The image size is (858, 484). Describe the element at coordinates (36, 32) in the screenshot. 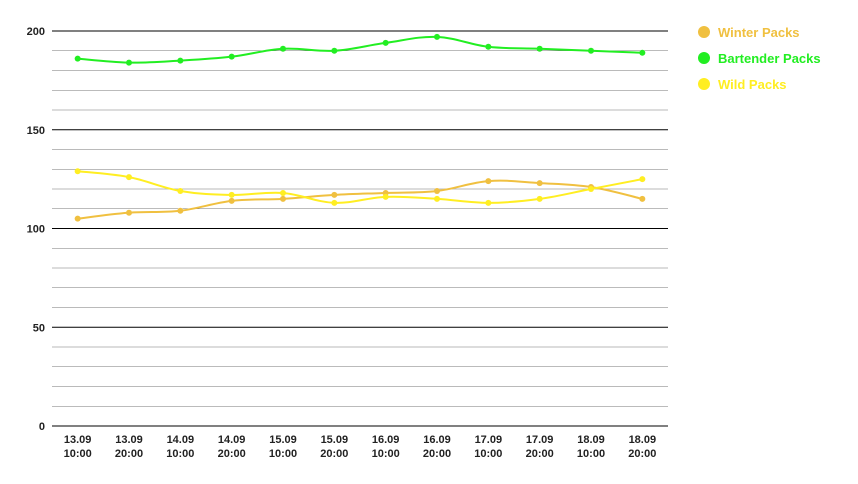

I see `y-tick-label: 200` at that location.